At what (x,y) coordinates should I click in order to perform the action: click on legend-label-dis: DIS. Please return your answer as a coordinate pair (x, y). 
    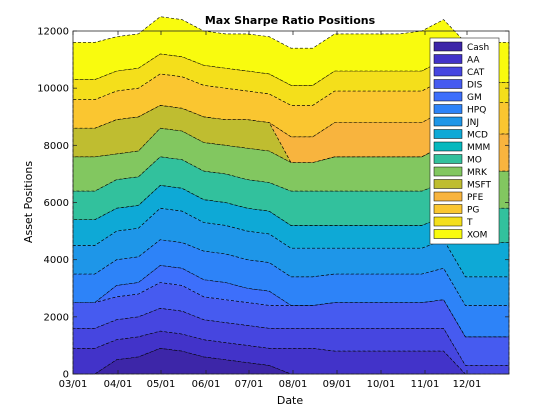
    Looking at the image, I should click on (475, 86).